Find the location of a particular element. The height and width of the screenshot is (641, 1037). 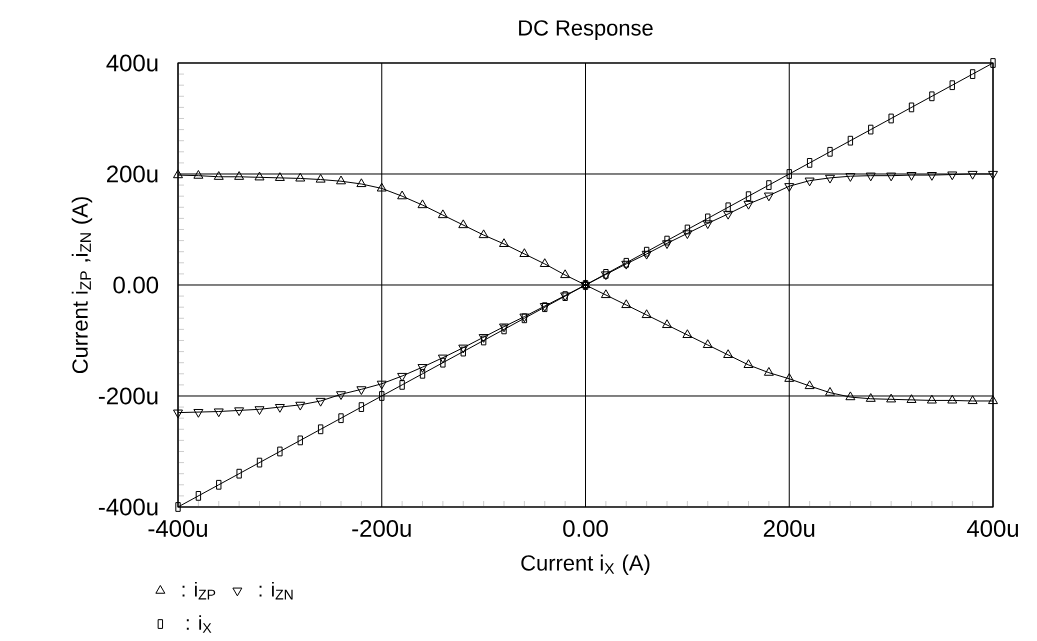

x-tick-label: -400u is located at coordinates (177, 529).